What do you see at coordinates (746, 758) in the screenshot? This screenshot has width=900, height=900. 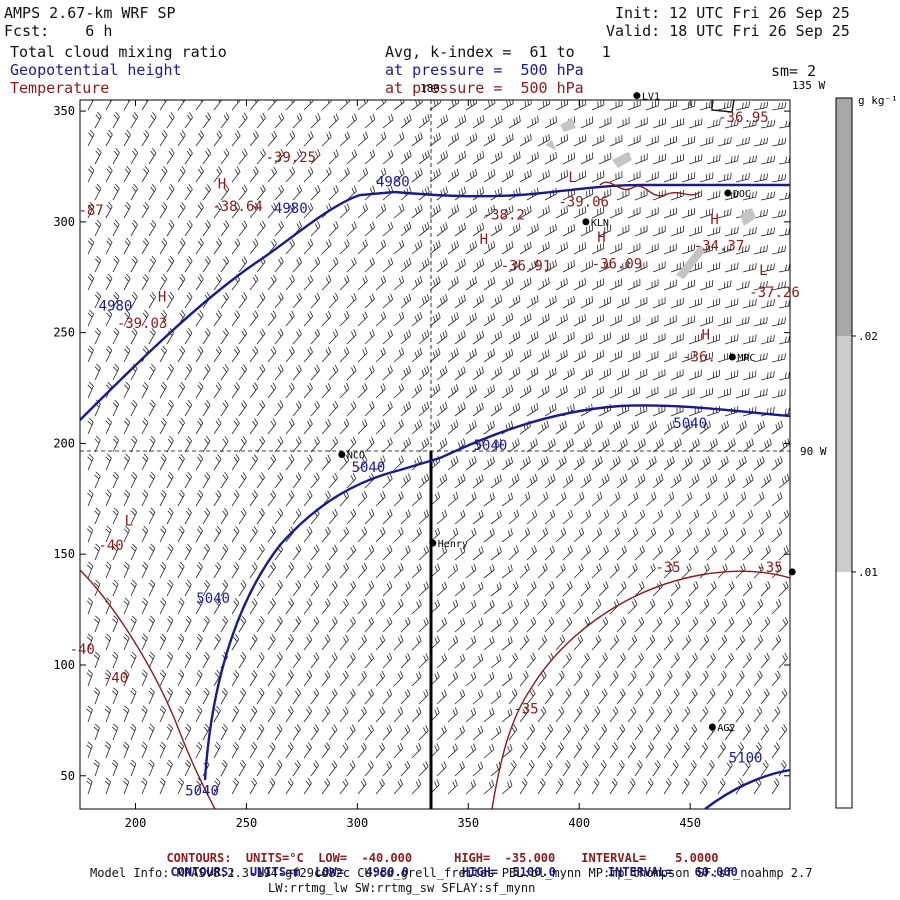 I see `height-label: 5100` at bounding box center [746, 758].